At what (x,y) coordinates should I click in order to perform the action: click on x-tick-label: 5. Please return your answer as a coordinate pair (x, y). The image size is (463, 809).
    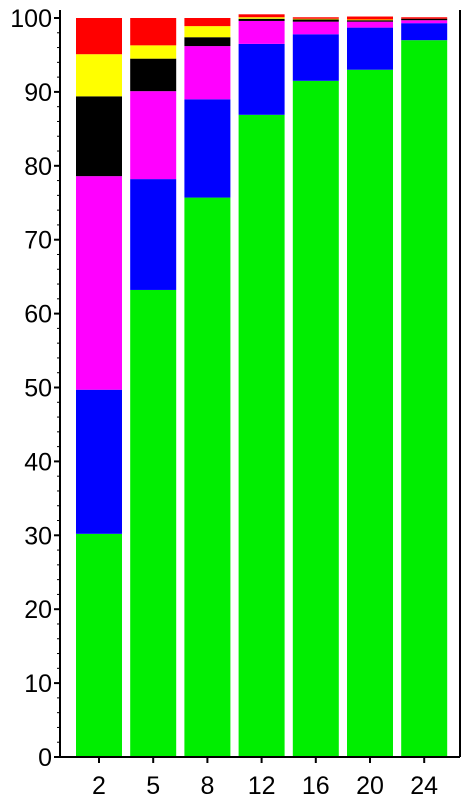
    Looking at the image, I should click on (153, 786).